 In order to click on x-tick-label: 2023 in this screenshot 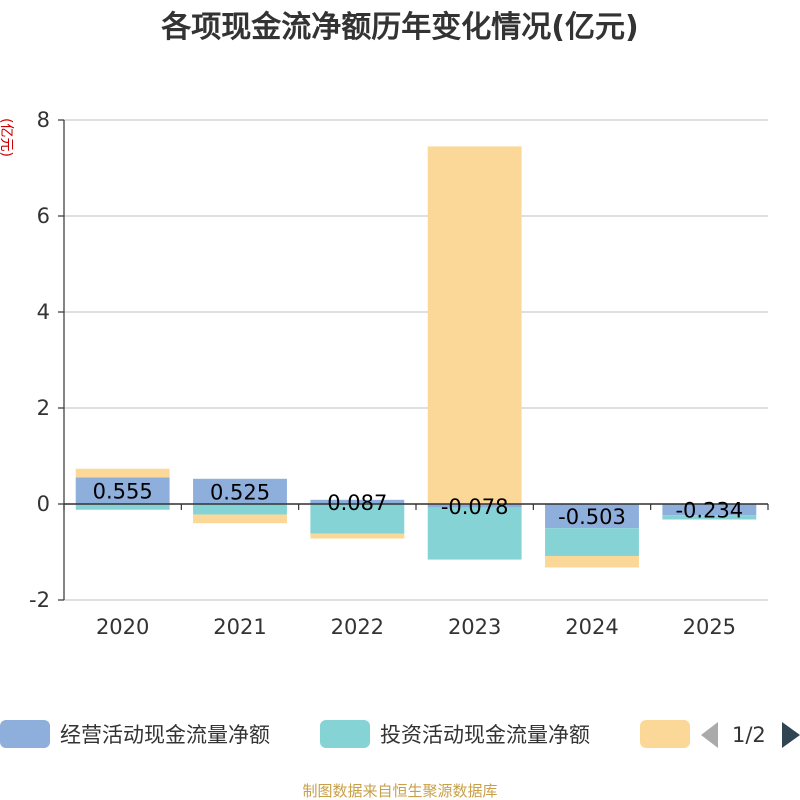, I will do `click(474, 627)`.